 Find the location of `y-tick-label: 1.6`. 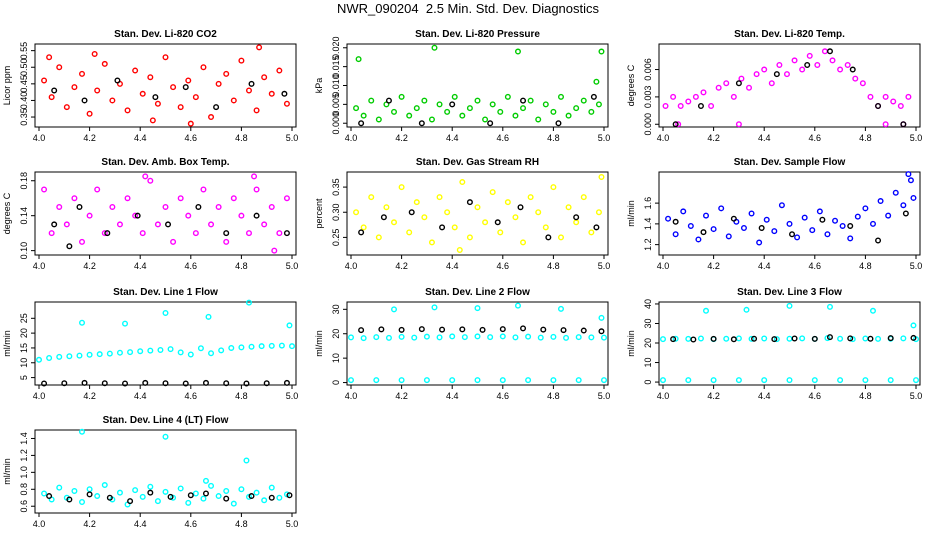

y-tick-label: 1.6 is located at coordinates (648, 203).